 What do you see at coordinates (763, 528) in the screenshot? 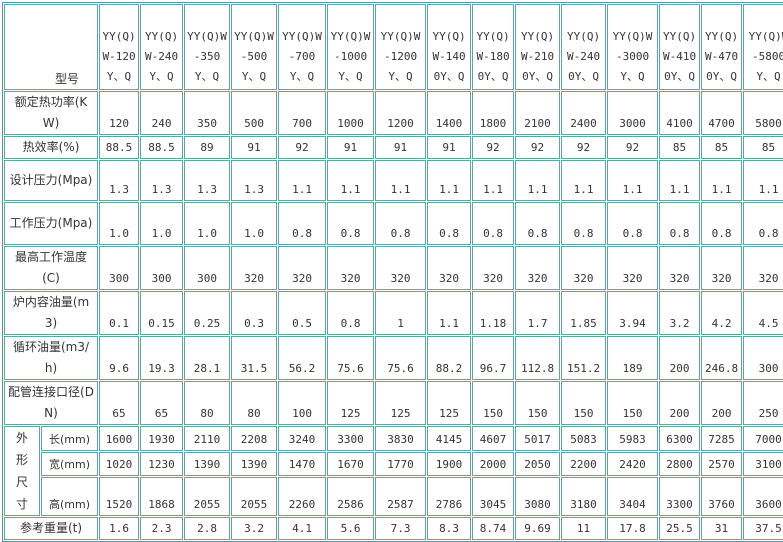
I see `cell-value: 37.5` at bounding box center [763, 528].